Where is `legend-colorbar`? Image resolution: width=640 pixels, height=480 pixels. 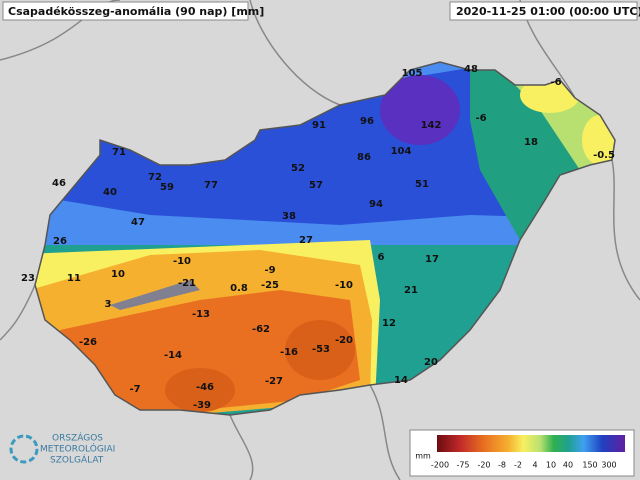 legend-colorbar is located at coordinates (531, 443).